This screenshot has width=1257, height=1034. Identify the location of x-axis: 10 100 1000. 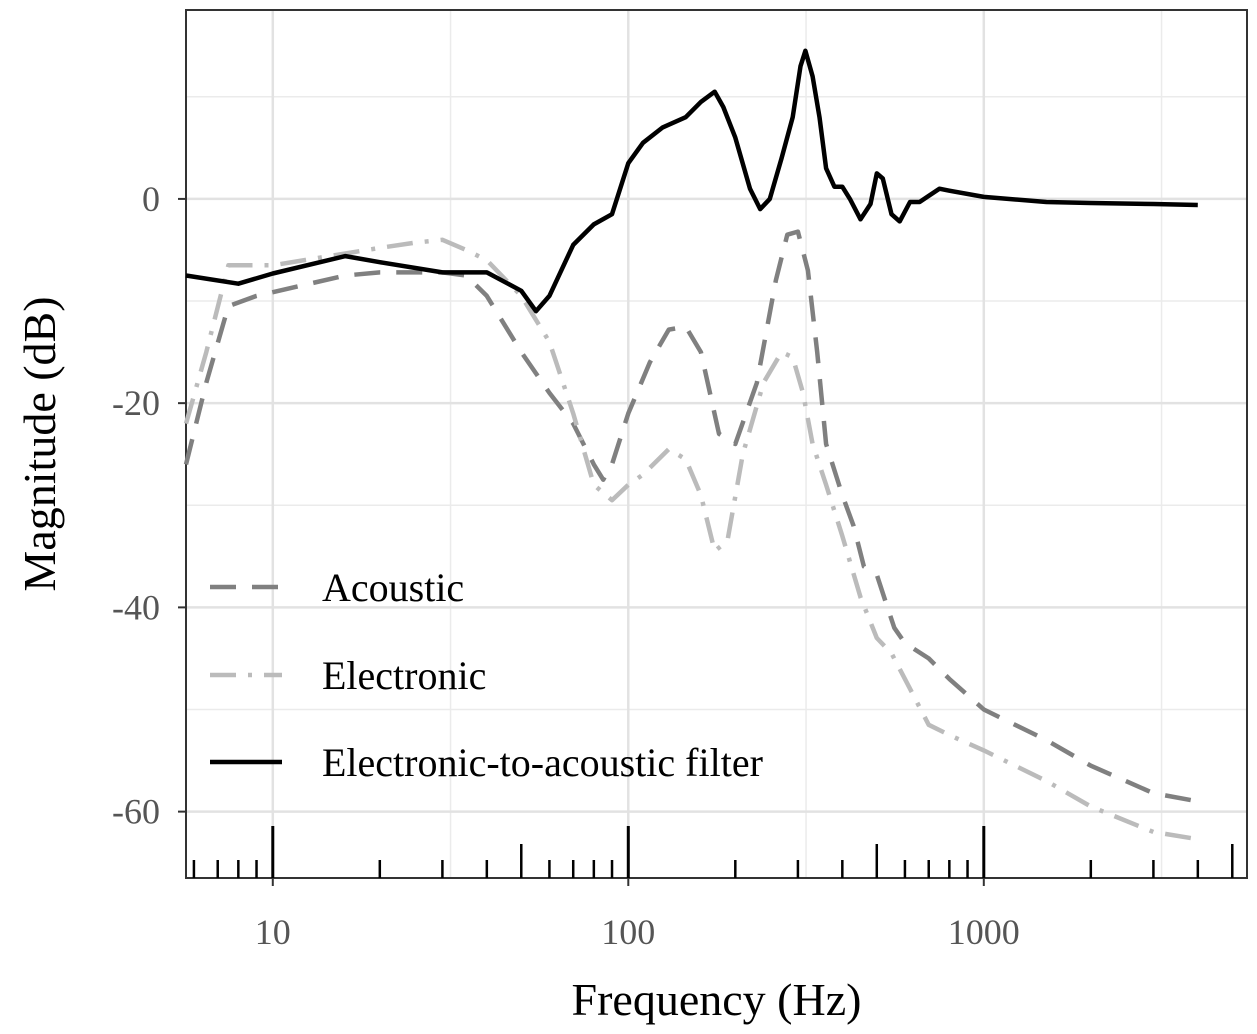
(637, 915).